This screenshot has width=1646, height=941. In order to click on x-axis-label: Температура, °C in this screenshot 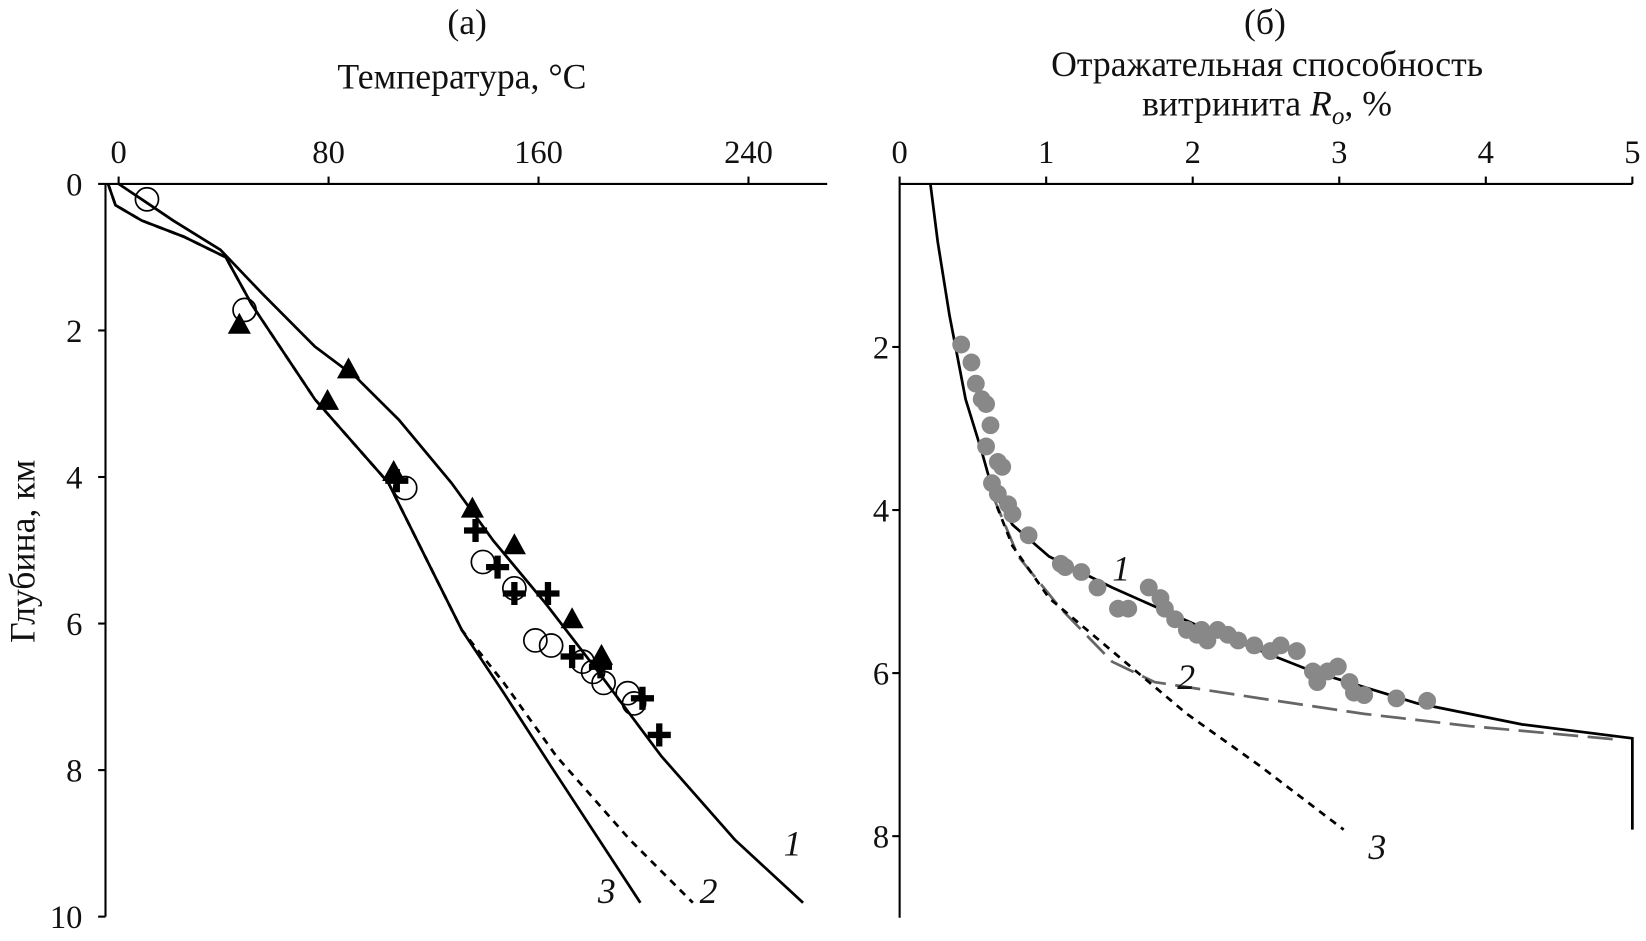, I will do `click(461, 76)`.